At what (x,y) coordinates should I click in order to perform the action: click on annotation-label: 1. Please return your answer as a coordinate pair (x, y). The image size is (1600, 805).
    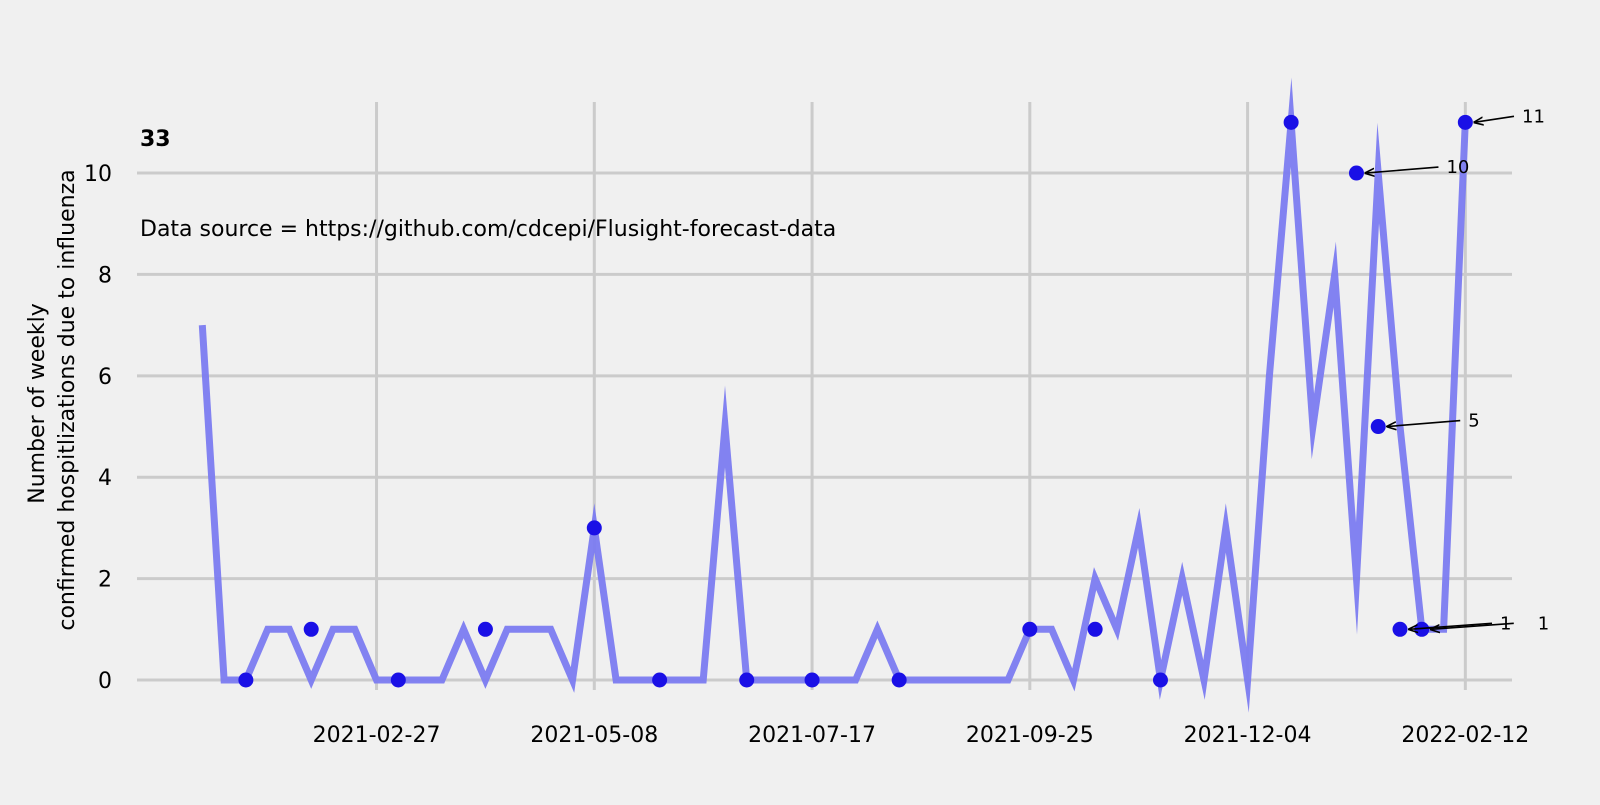
    Looking at the image, I should click on (1543, 623).